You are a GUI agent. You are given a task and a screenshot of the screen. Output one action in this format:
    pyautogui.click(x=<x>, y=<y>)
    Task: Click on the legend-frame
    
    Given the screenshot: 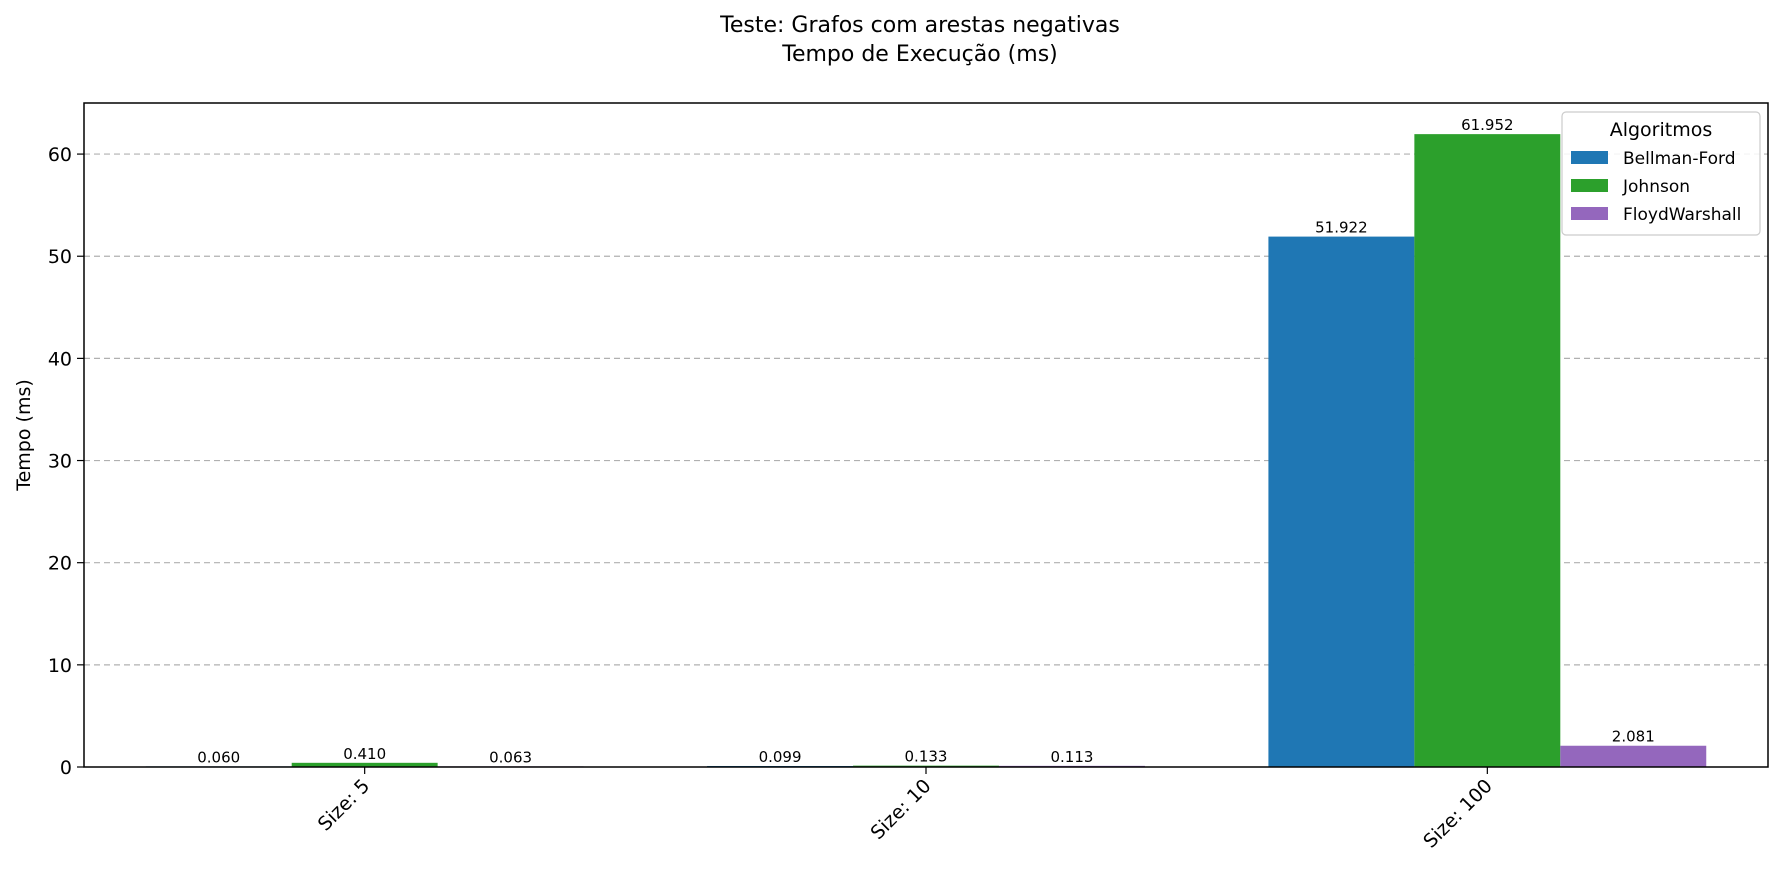 What is the action you would take?
    pyautogui.click(x=1661, y=173)
    